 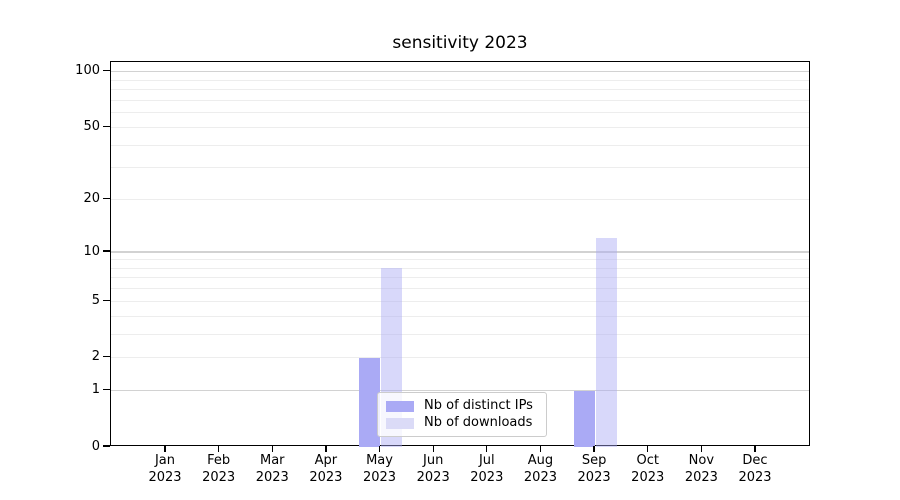 What do you see at coordinates (326, 469) in the screenshot?
I see `x-tick-label: Apr 2023` at bounding box center [326, 469].